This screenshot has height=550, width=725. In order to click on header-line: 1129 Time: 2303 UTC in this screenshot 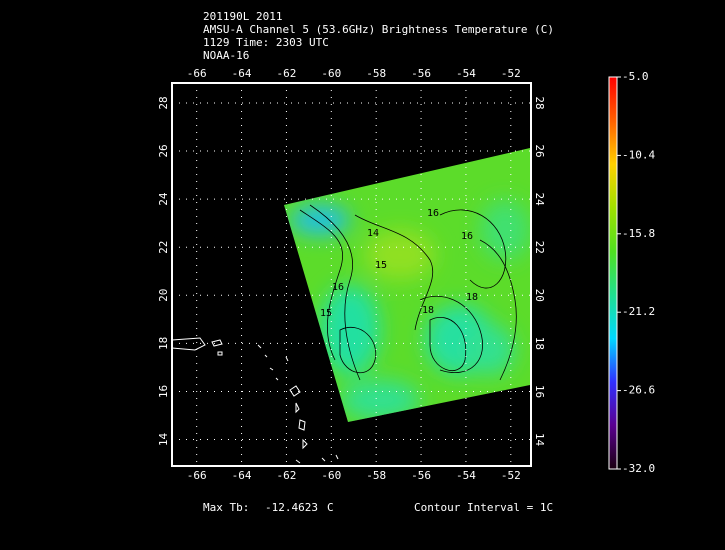, I will do `click(266, 42)`.